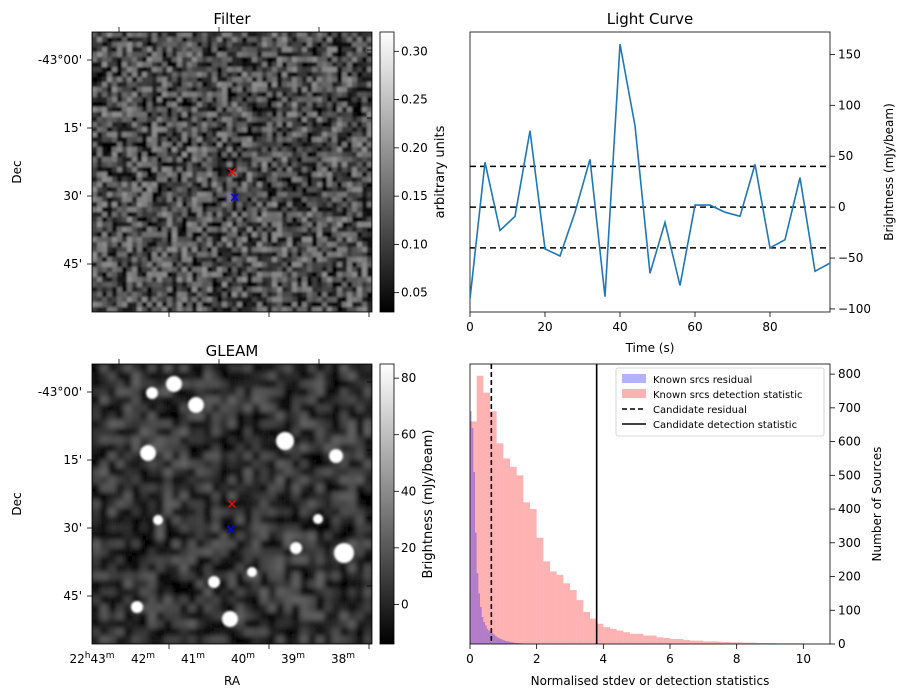 This screenshot has height=699, width=907. What do you see at coordinates (414, 244) in the screenshot?
I see `colorbar-tick-label: 0.10` at bounding box center [414, 244].